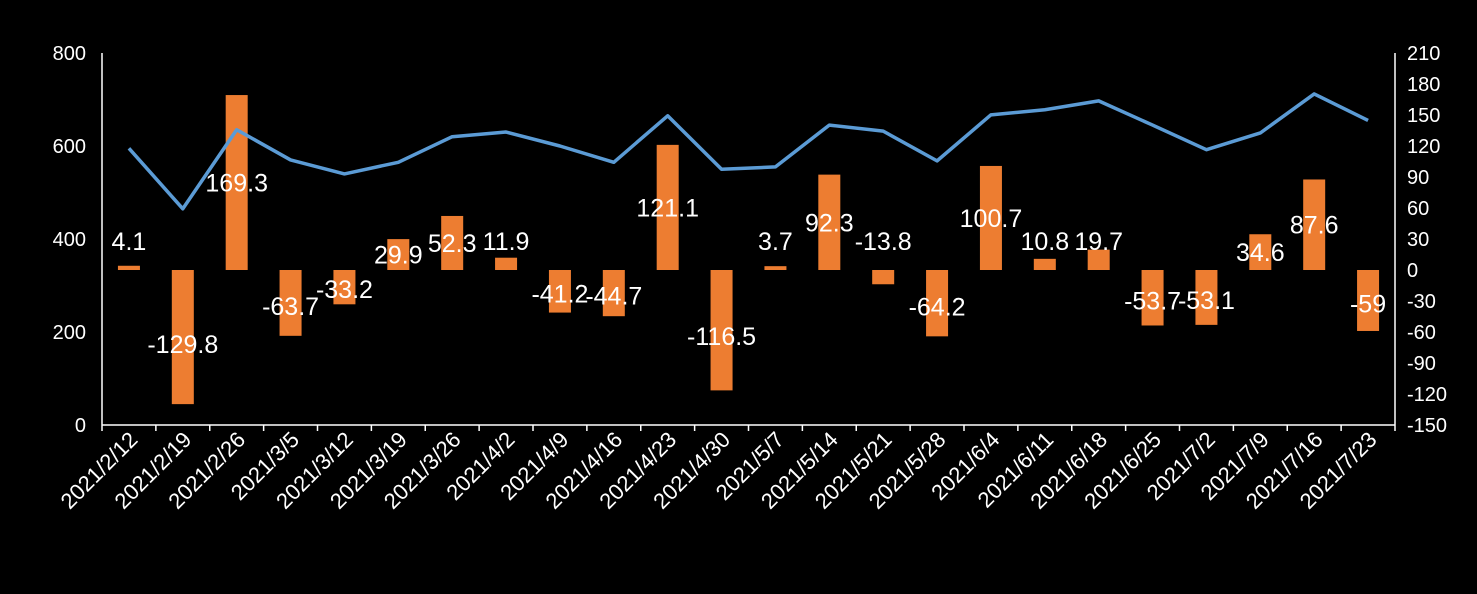 Image resolution: width=1477 pixels, height=594 pixels. I want to click on right-axis-tick-label: 150, so click(1423, 116).